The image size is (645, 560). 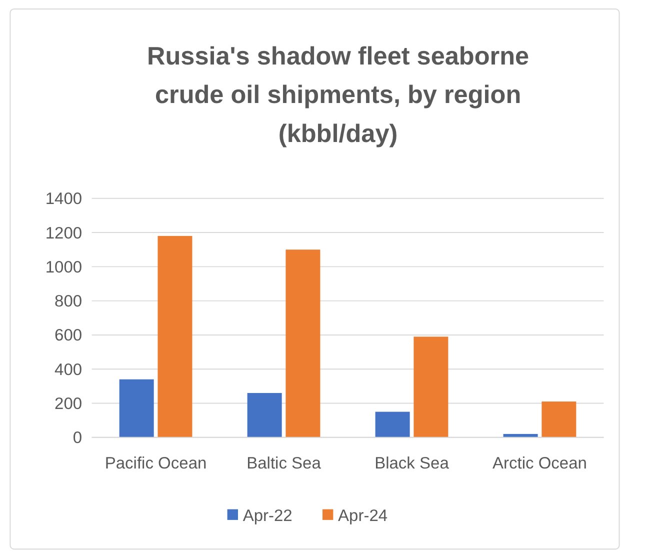 I want to click on y-tick-label: 1400, so click(x=63, y=199).